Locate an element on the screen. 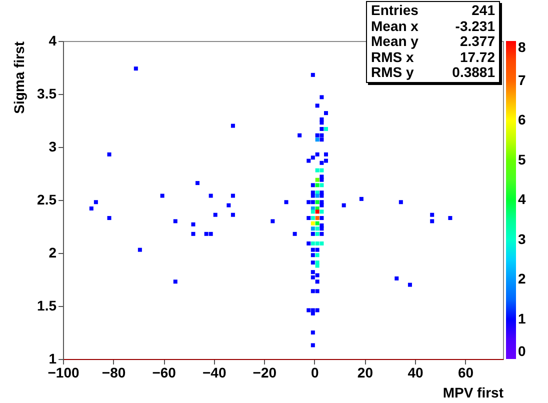 This screenshot has height=403, width=548. x-tick-label: −80 is located at coordinates (114, 372).